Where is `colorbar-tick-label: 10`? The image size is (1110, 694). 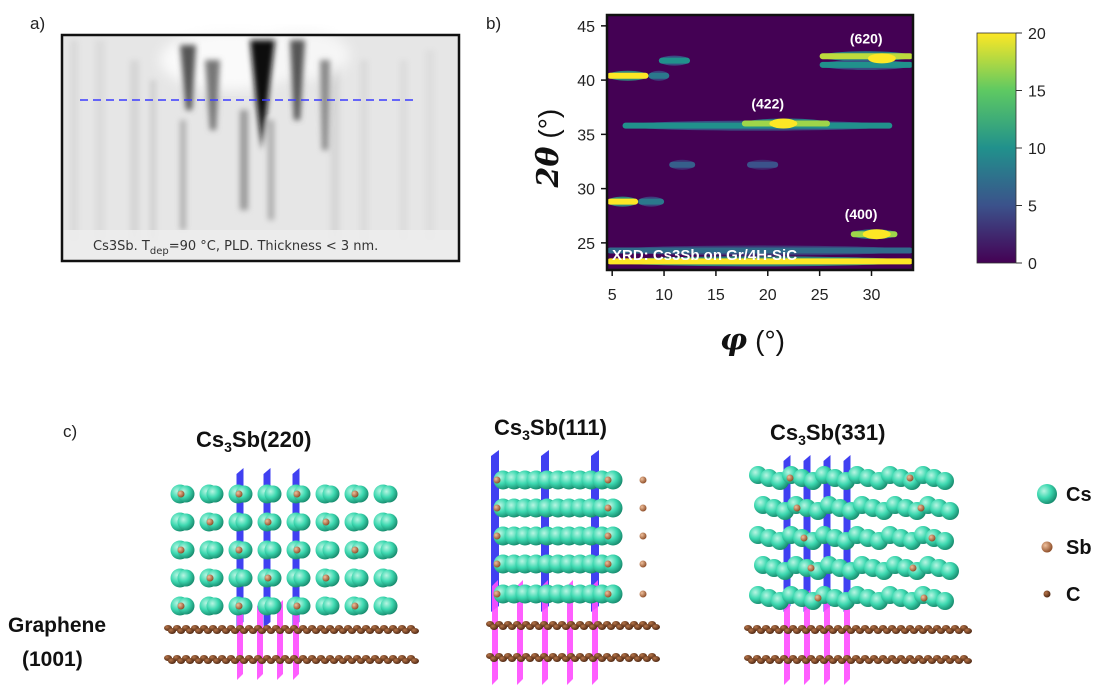
colorbar-tick-label: 10 is located at coordinates (1037, 149).